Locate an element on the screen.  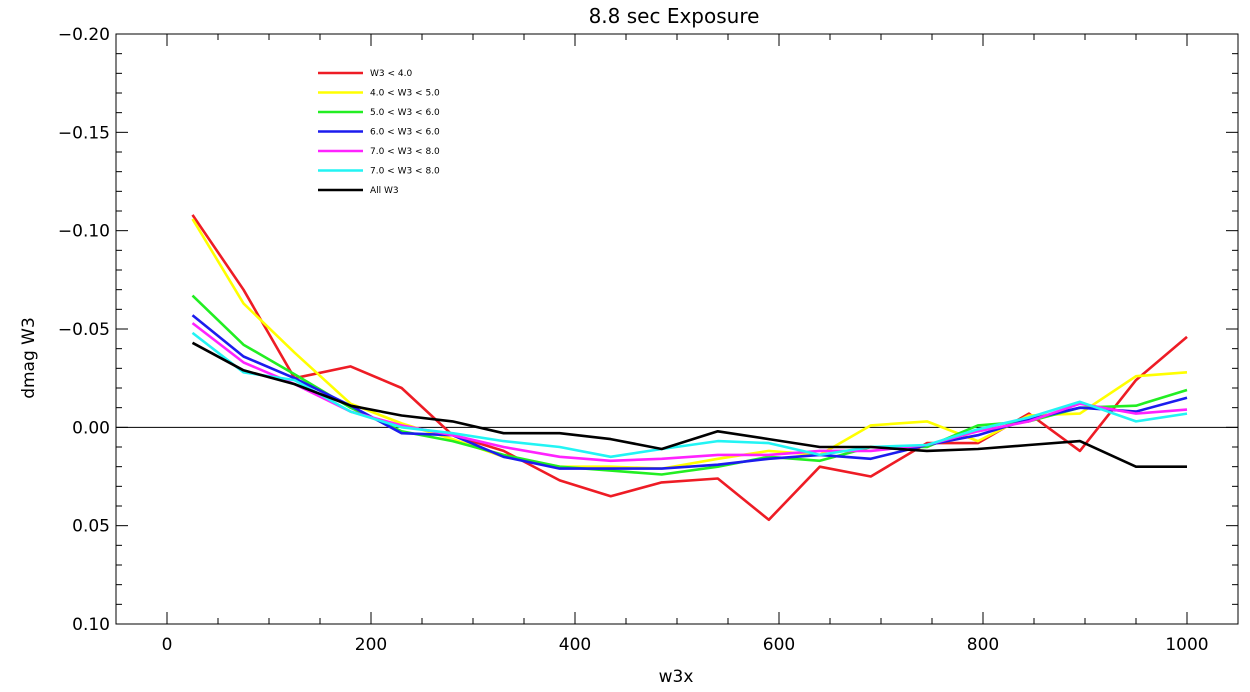
legend-label: 4.0 < W3 < 5.0 is located at coordinates (405, 94).